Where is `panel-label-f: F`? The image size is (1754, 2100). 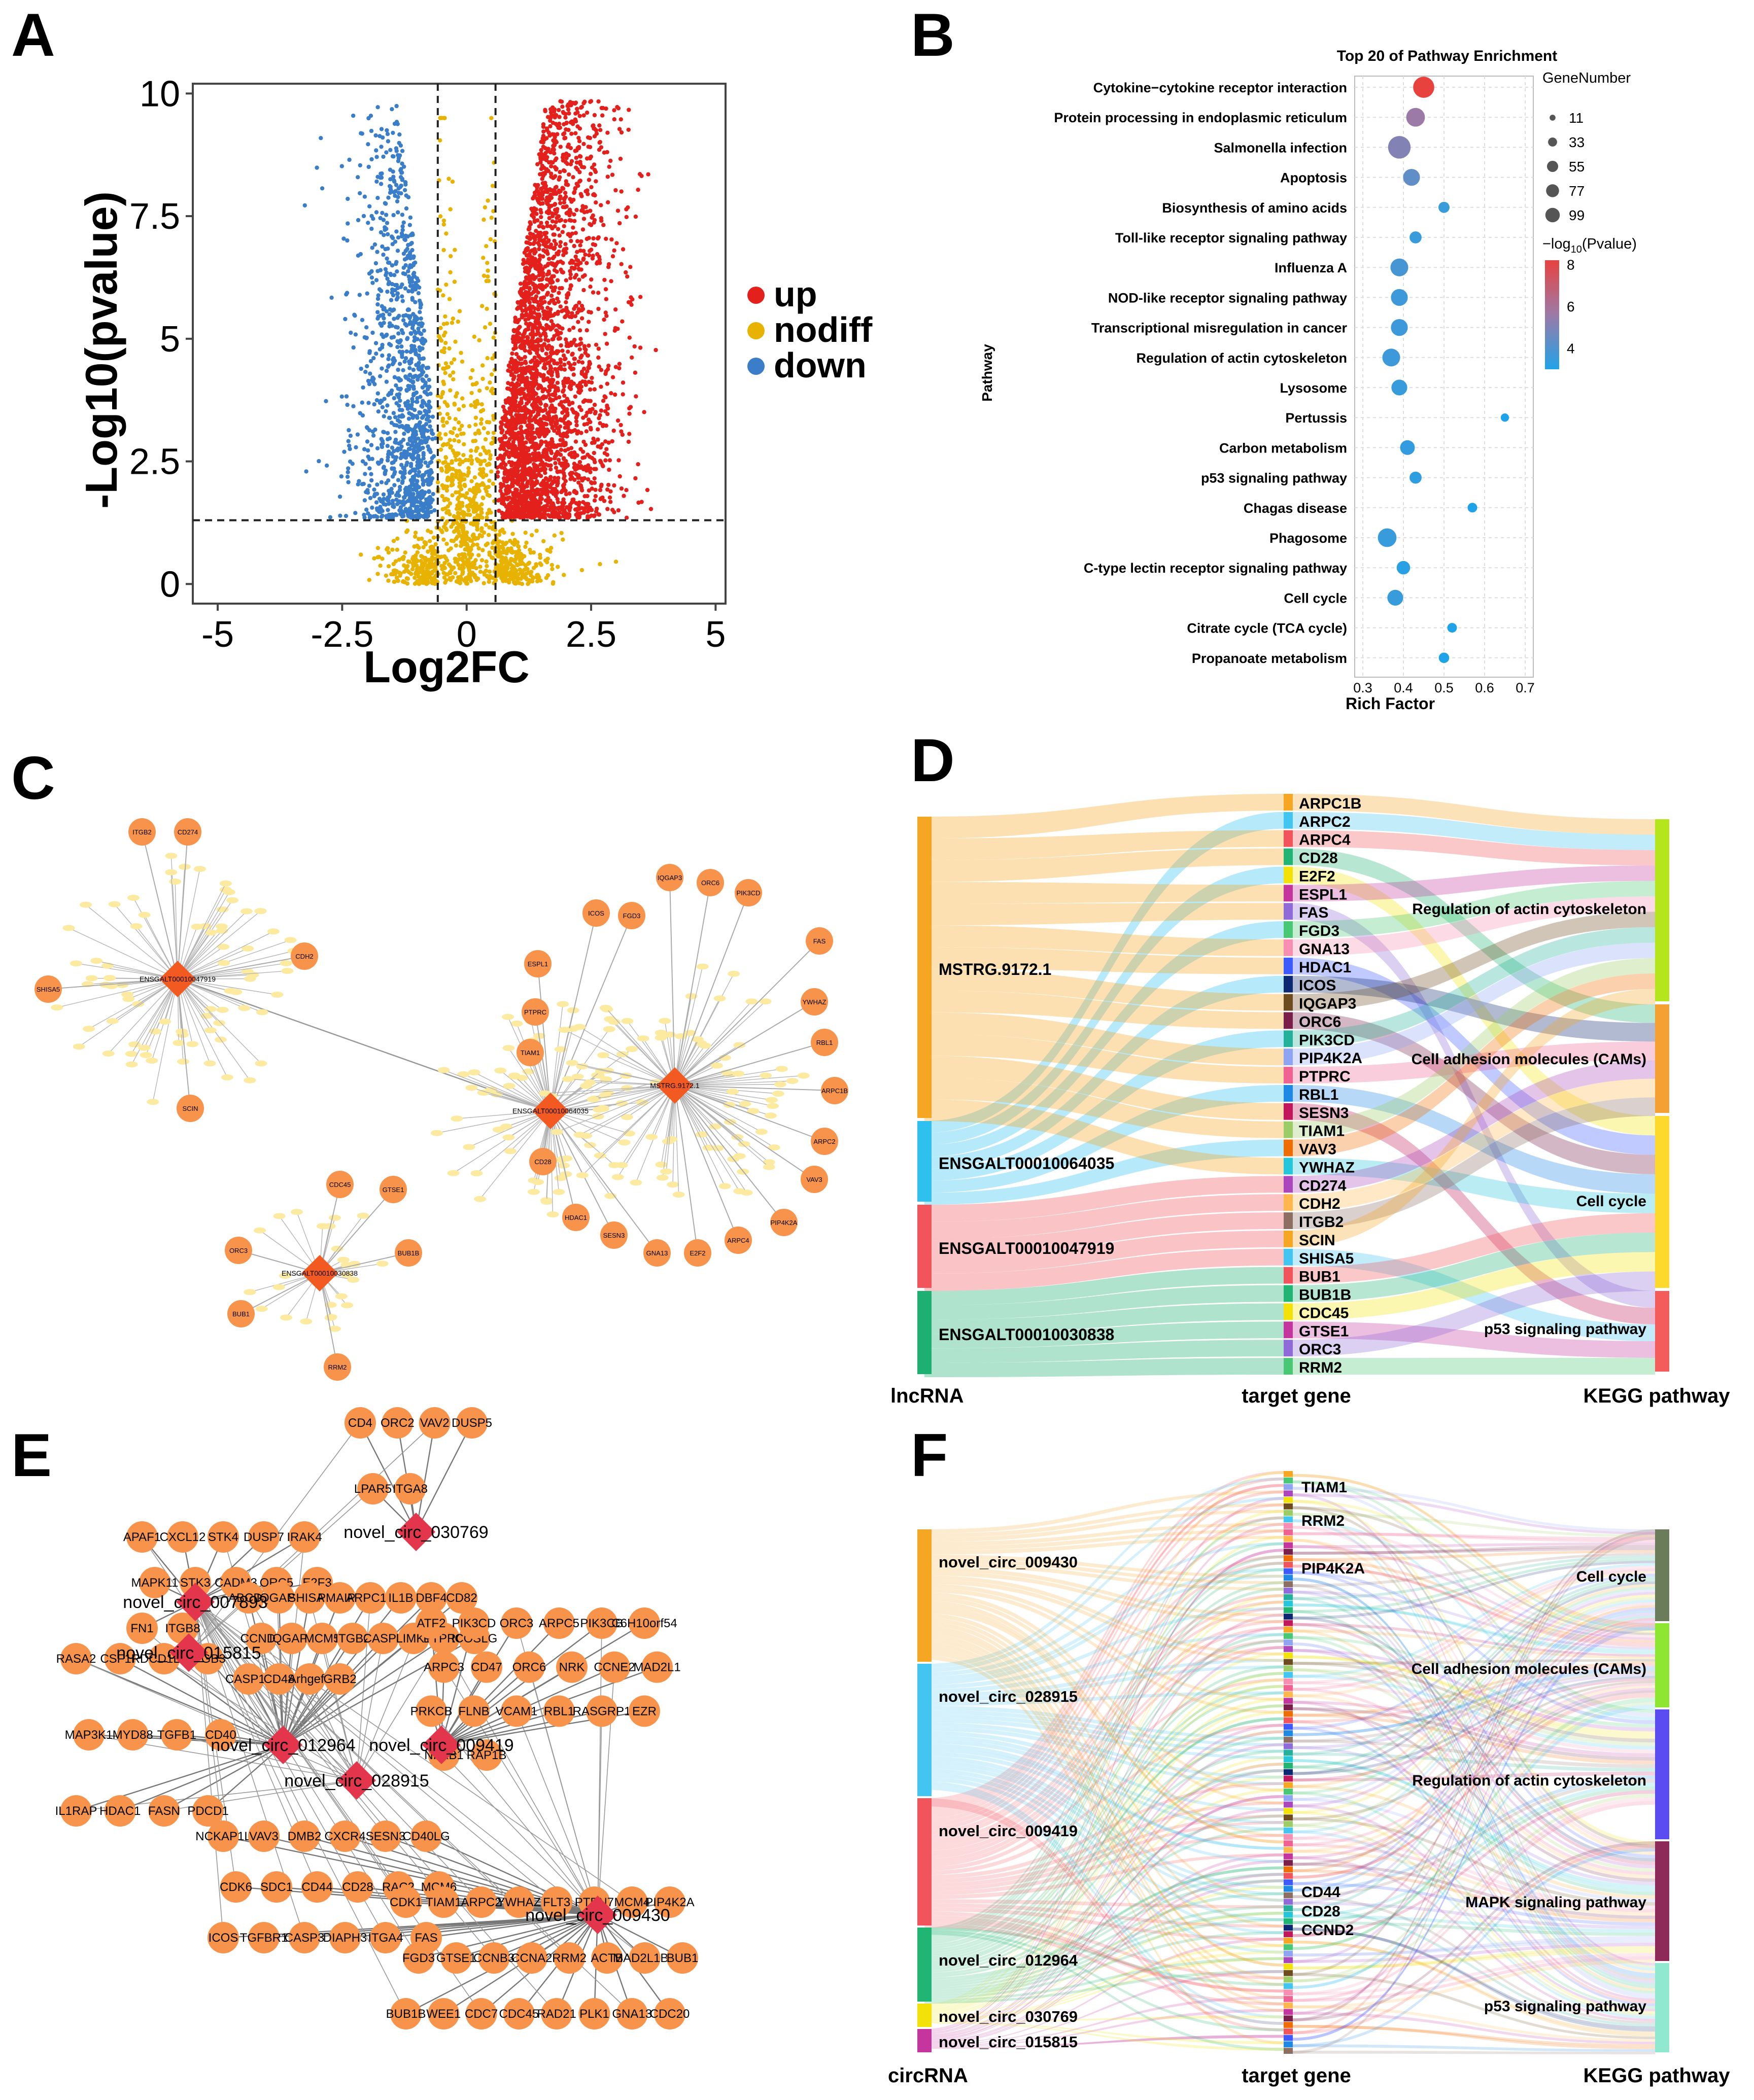 panel-label-f: F is located at coordinates (930, 1455).